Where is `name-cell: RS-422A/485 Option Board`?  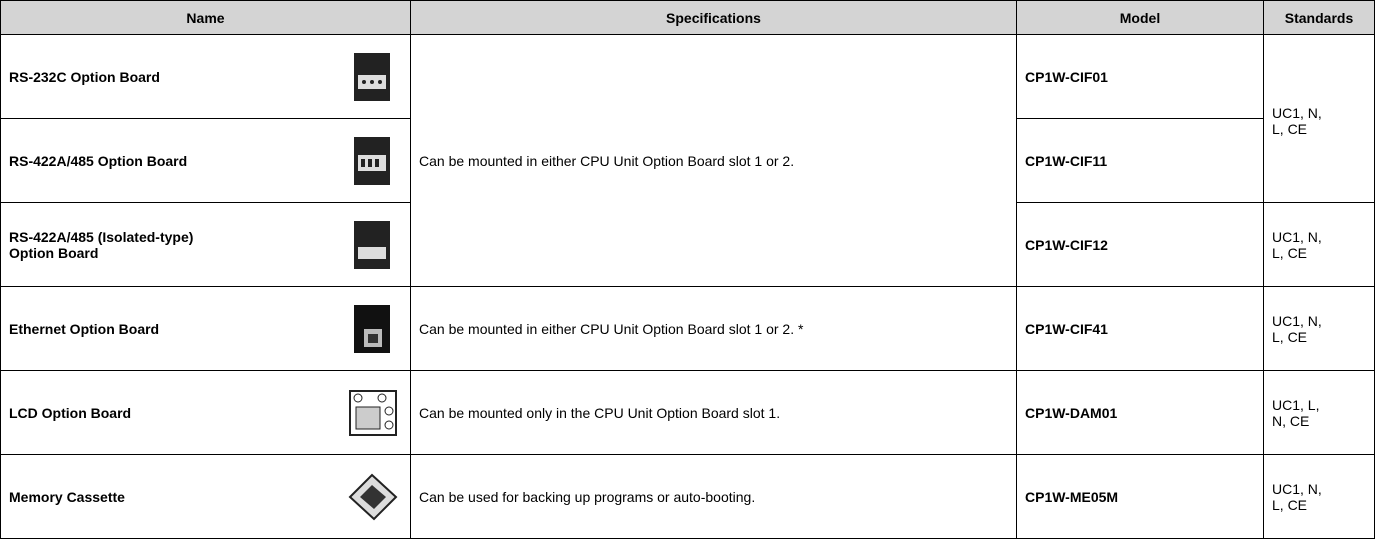
name-cell: RS-422A/485 Option Board is located at coordinates (205, 160).